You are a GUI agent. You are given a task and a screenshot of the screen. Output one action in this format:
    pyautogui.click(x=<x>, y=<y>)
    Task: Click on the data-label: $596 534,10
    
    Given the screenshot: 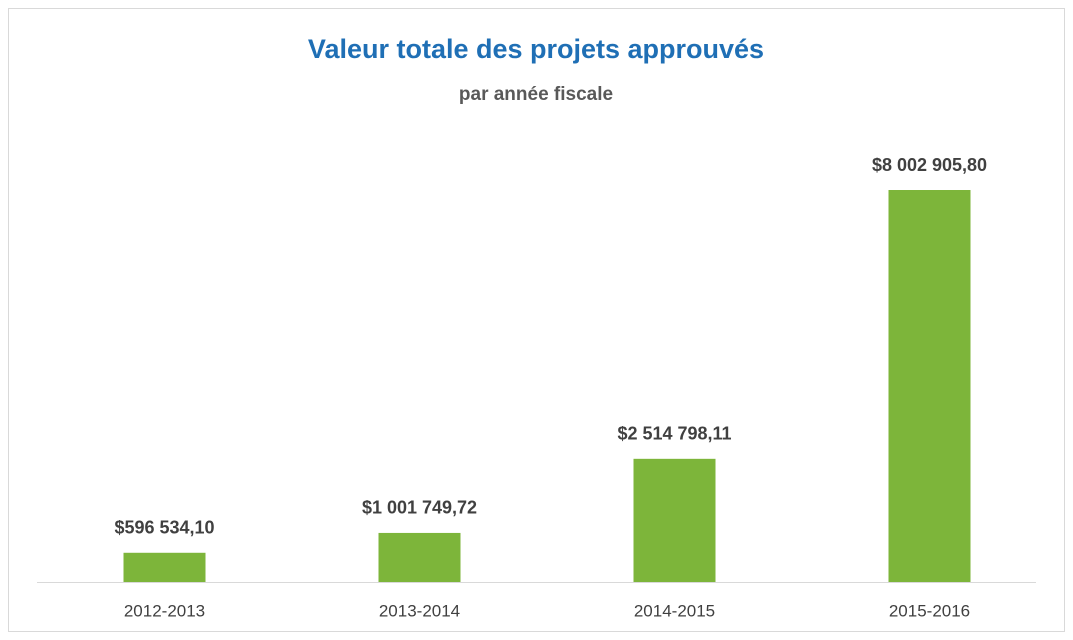 What is the action you would take?
    pyautogui.click(x=164, y=528)
    